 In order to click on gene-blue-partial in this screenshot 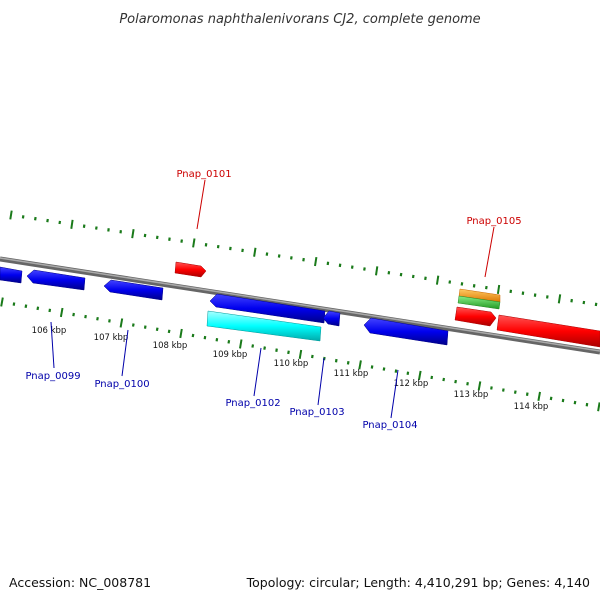, I will do `click(11, 275)`.